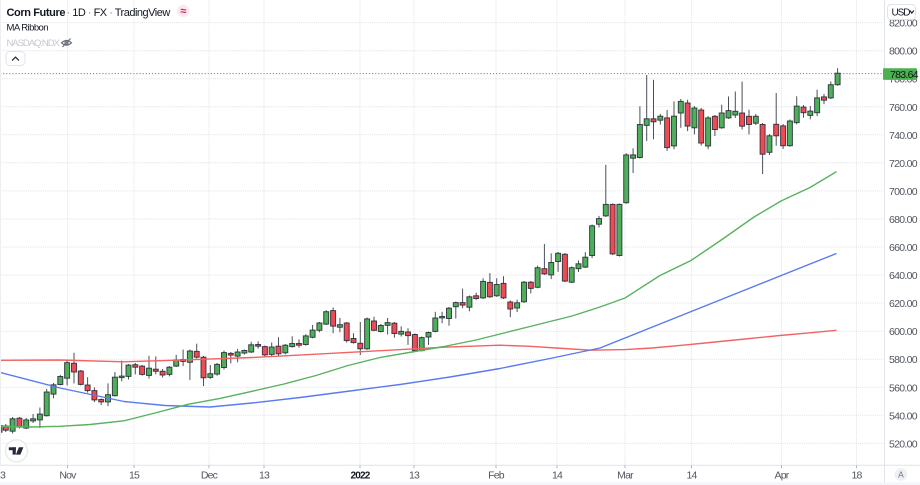 The width and height of the screenshot is (920, 485). What do you see at coordinates (901, 475) in the screenshot?
I see `svg-text: A` at bounding box center [901, 475].